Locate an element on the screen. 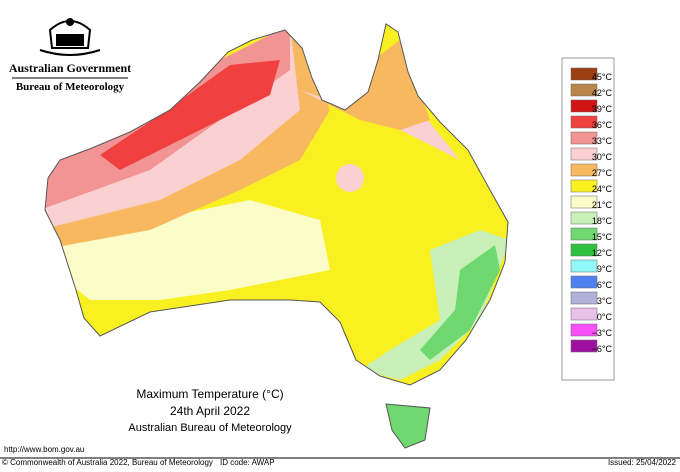  legend-label: 42°C is located at coordinates (602, 93).